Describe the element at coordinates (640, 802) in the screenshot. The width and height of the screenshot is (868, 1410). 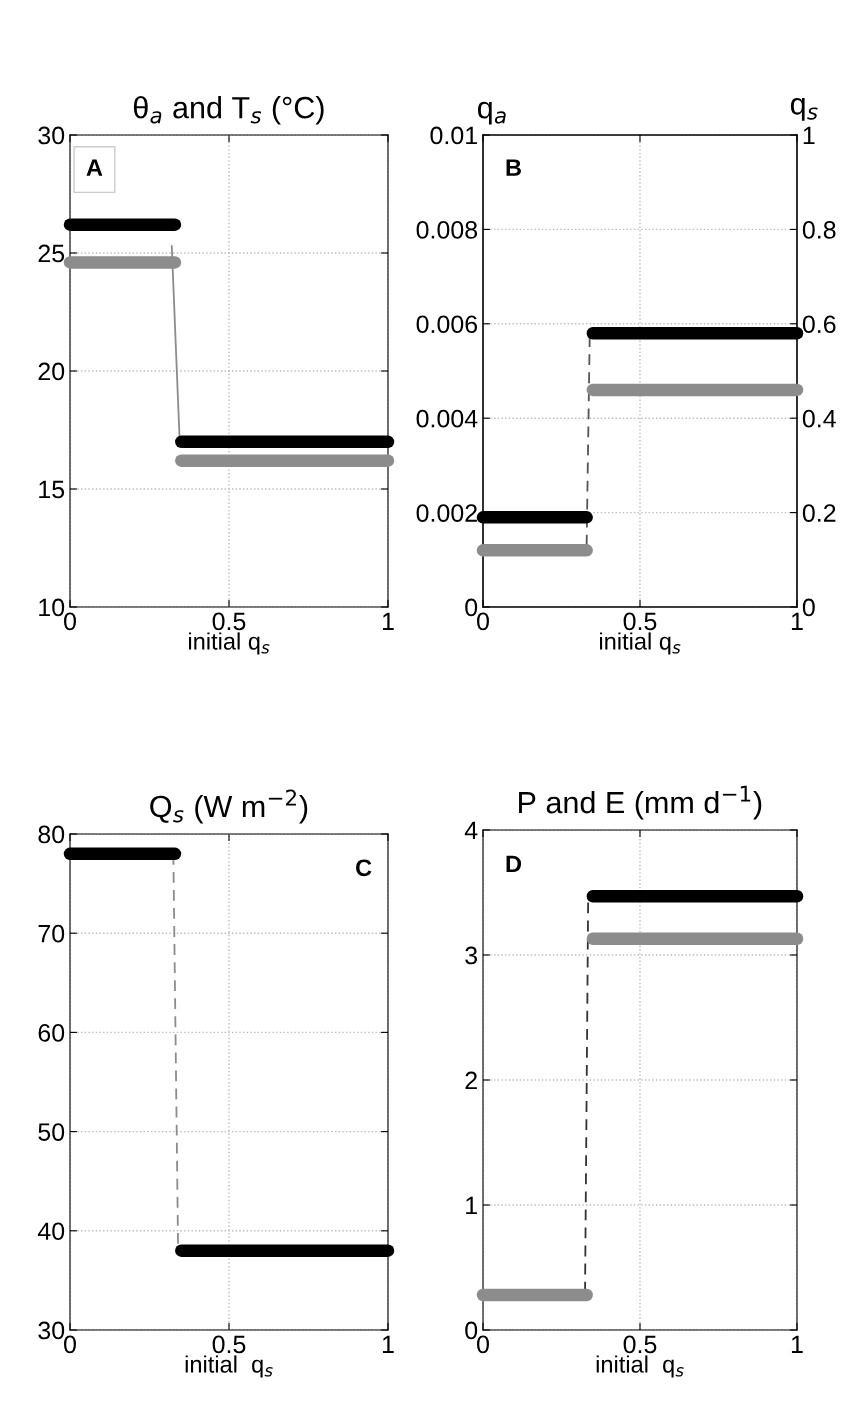
I see `chart-title: P and E (mm d$^{−1}$)` at that location.